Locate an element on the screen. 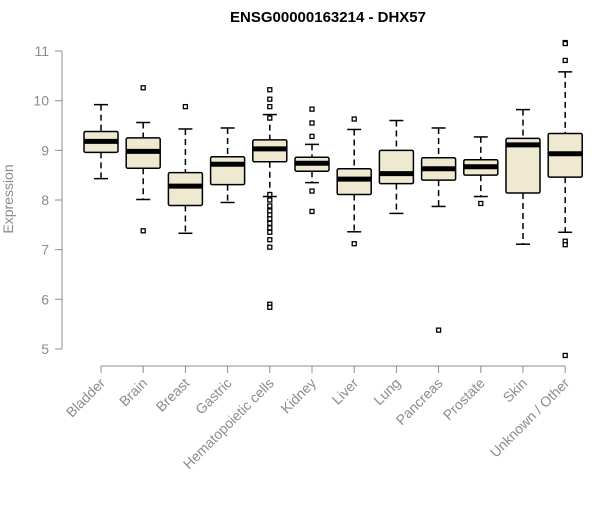  x-tick-label: Breast is located at coordinates (173, 395).